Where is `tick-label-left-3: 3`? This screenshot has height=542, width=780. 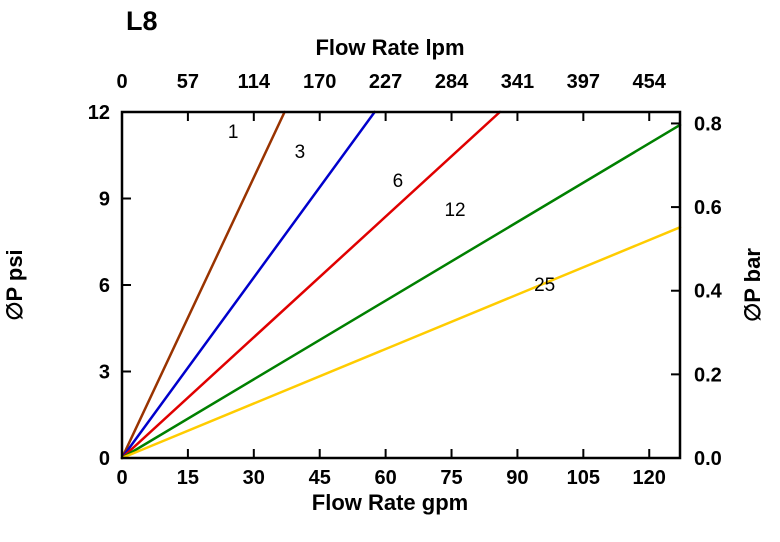 tick-label-left-3: 3 is located at coordinates (104, 373).